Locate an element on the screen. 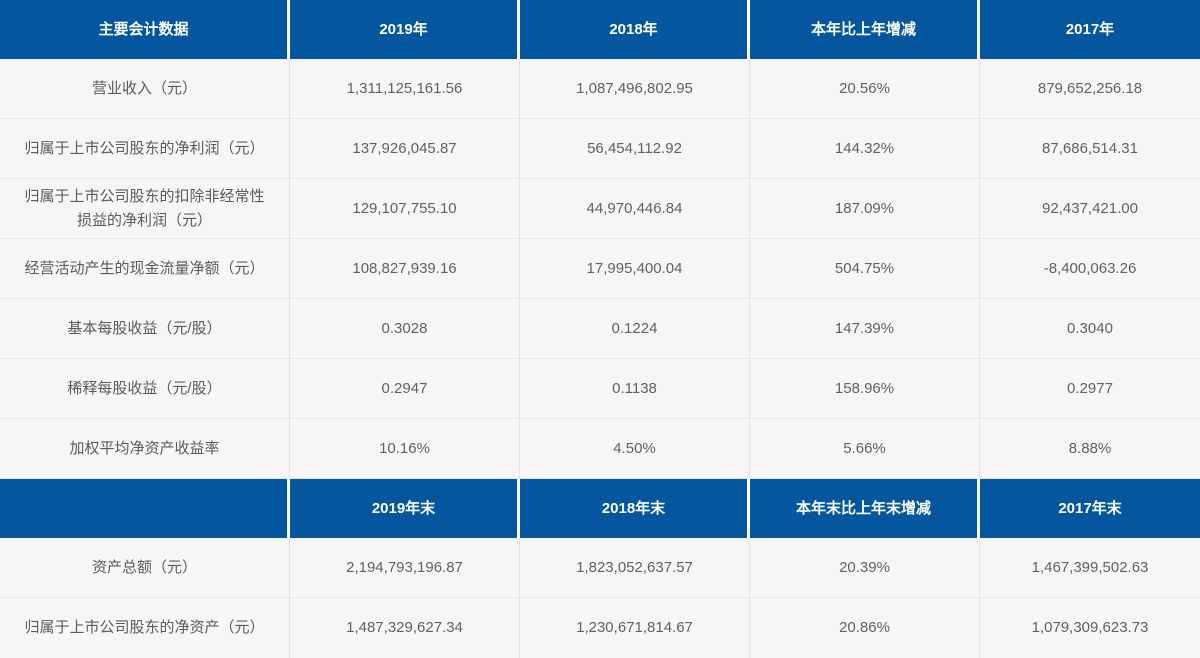  header-empty is located at coordinates (145, 508).